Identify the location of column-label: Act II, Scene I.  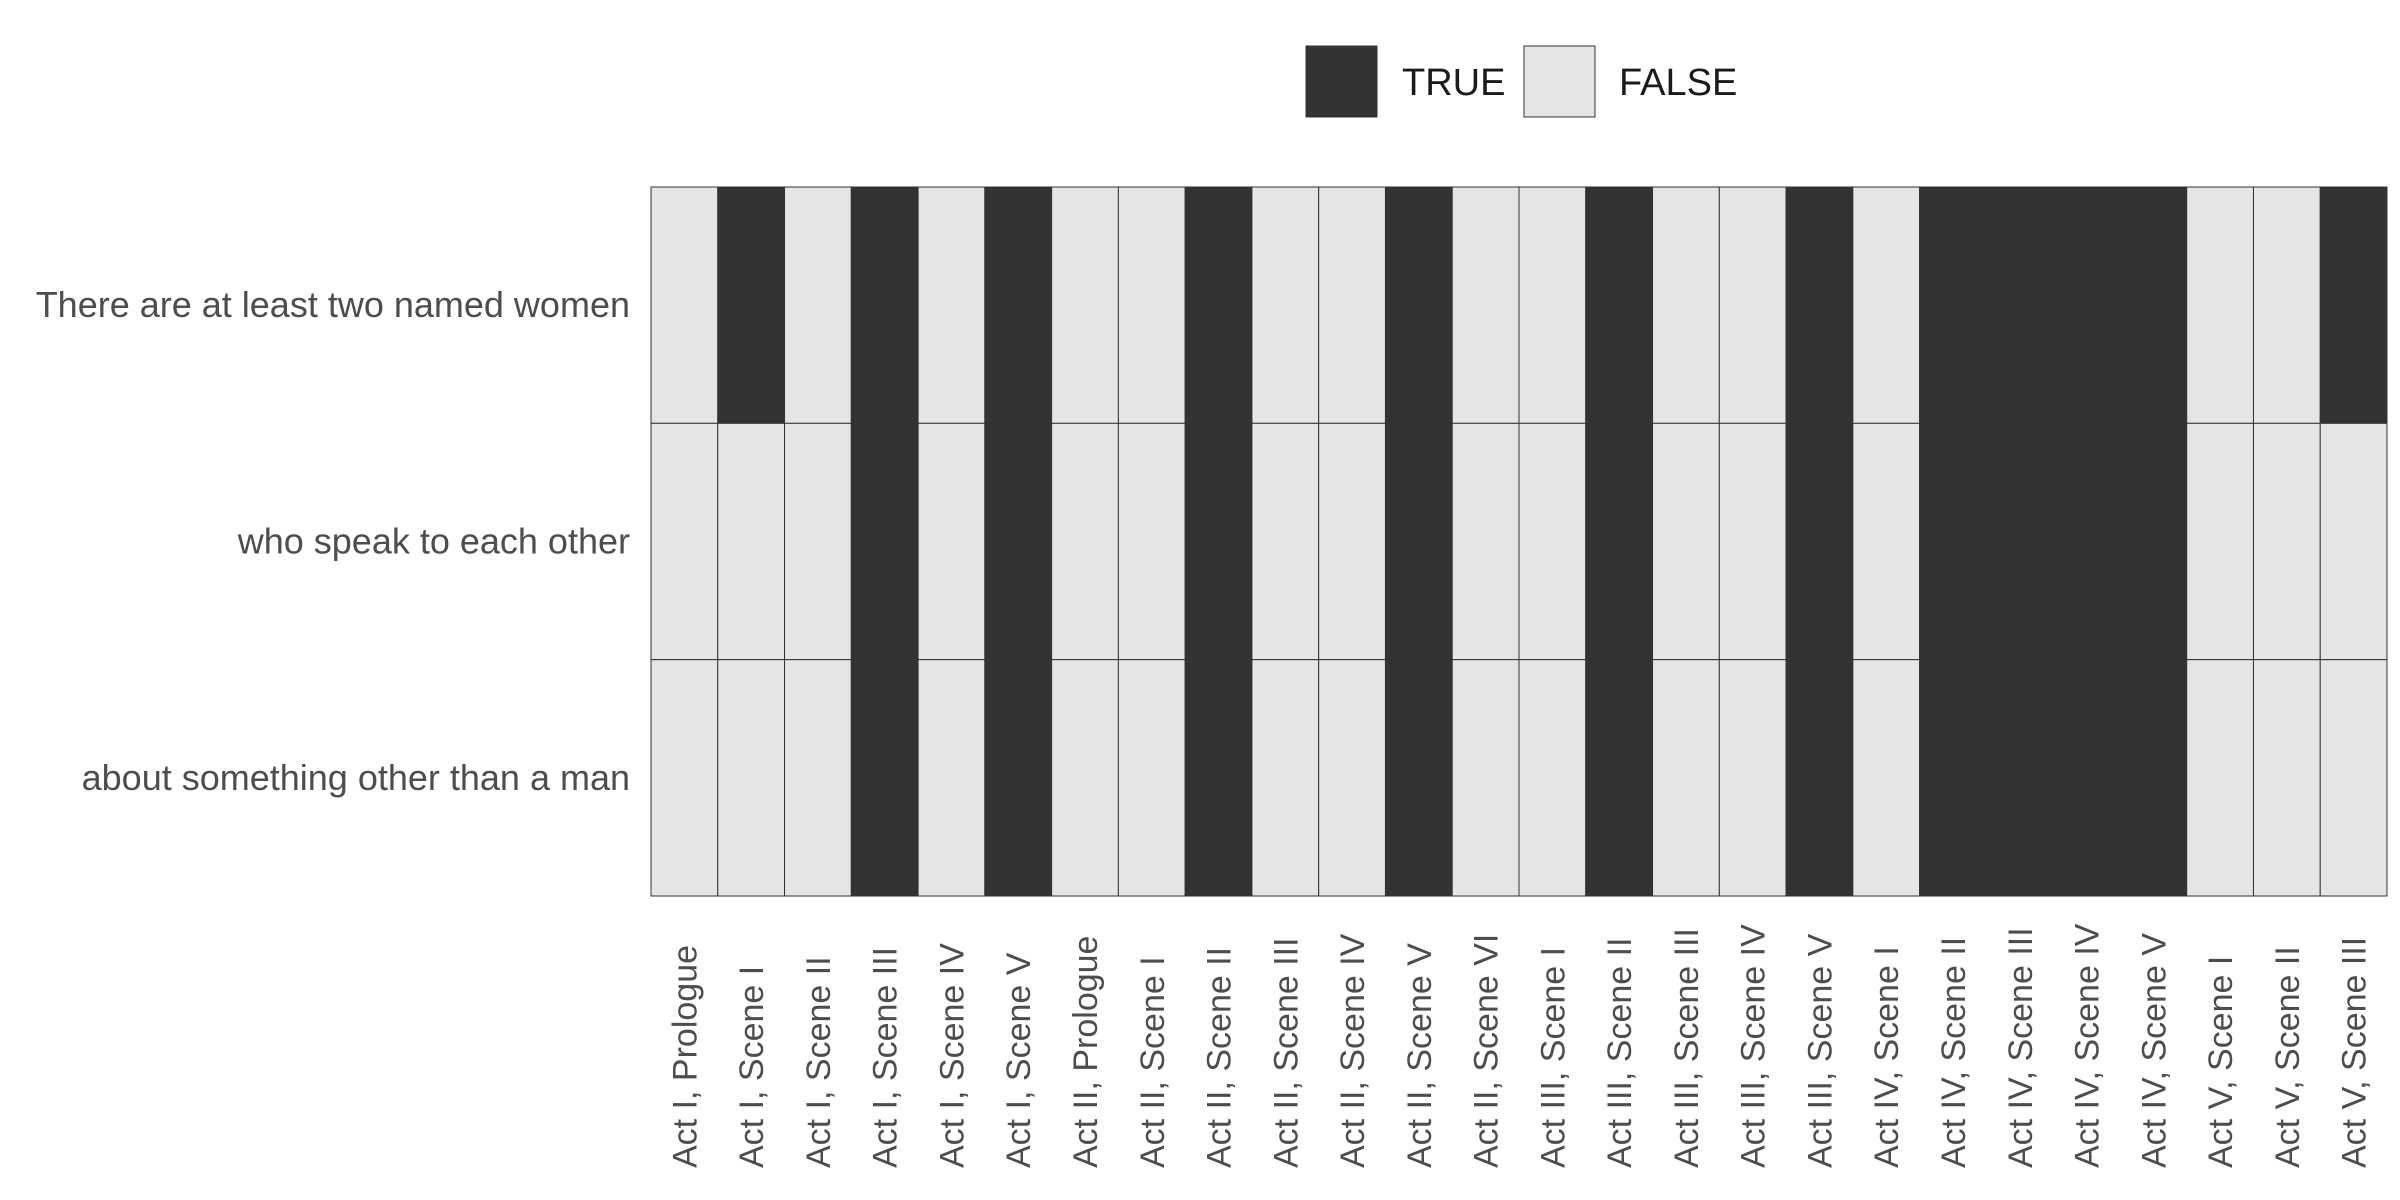
(1153, 1062).